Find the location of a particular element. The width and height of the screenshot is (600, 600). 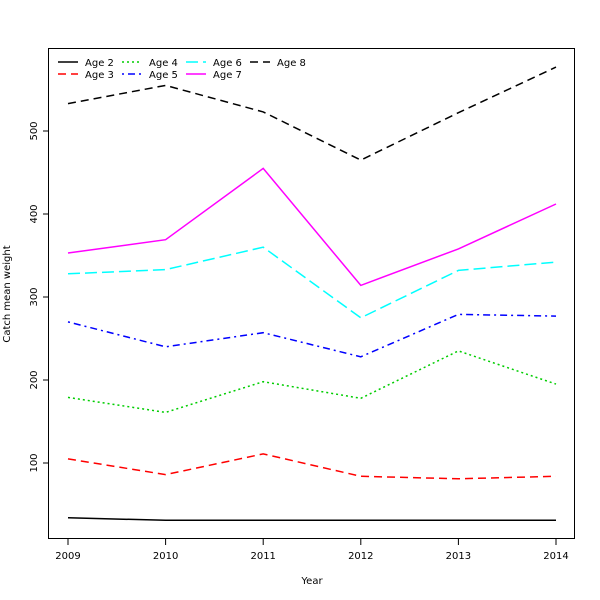

legend-label: Age 4 is located at coordinates (163, 63).